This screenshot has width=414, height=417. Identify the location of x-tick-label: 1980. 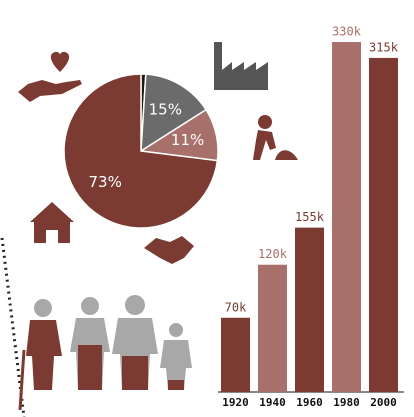
(346, 402).